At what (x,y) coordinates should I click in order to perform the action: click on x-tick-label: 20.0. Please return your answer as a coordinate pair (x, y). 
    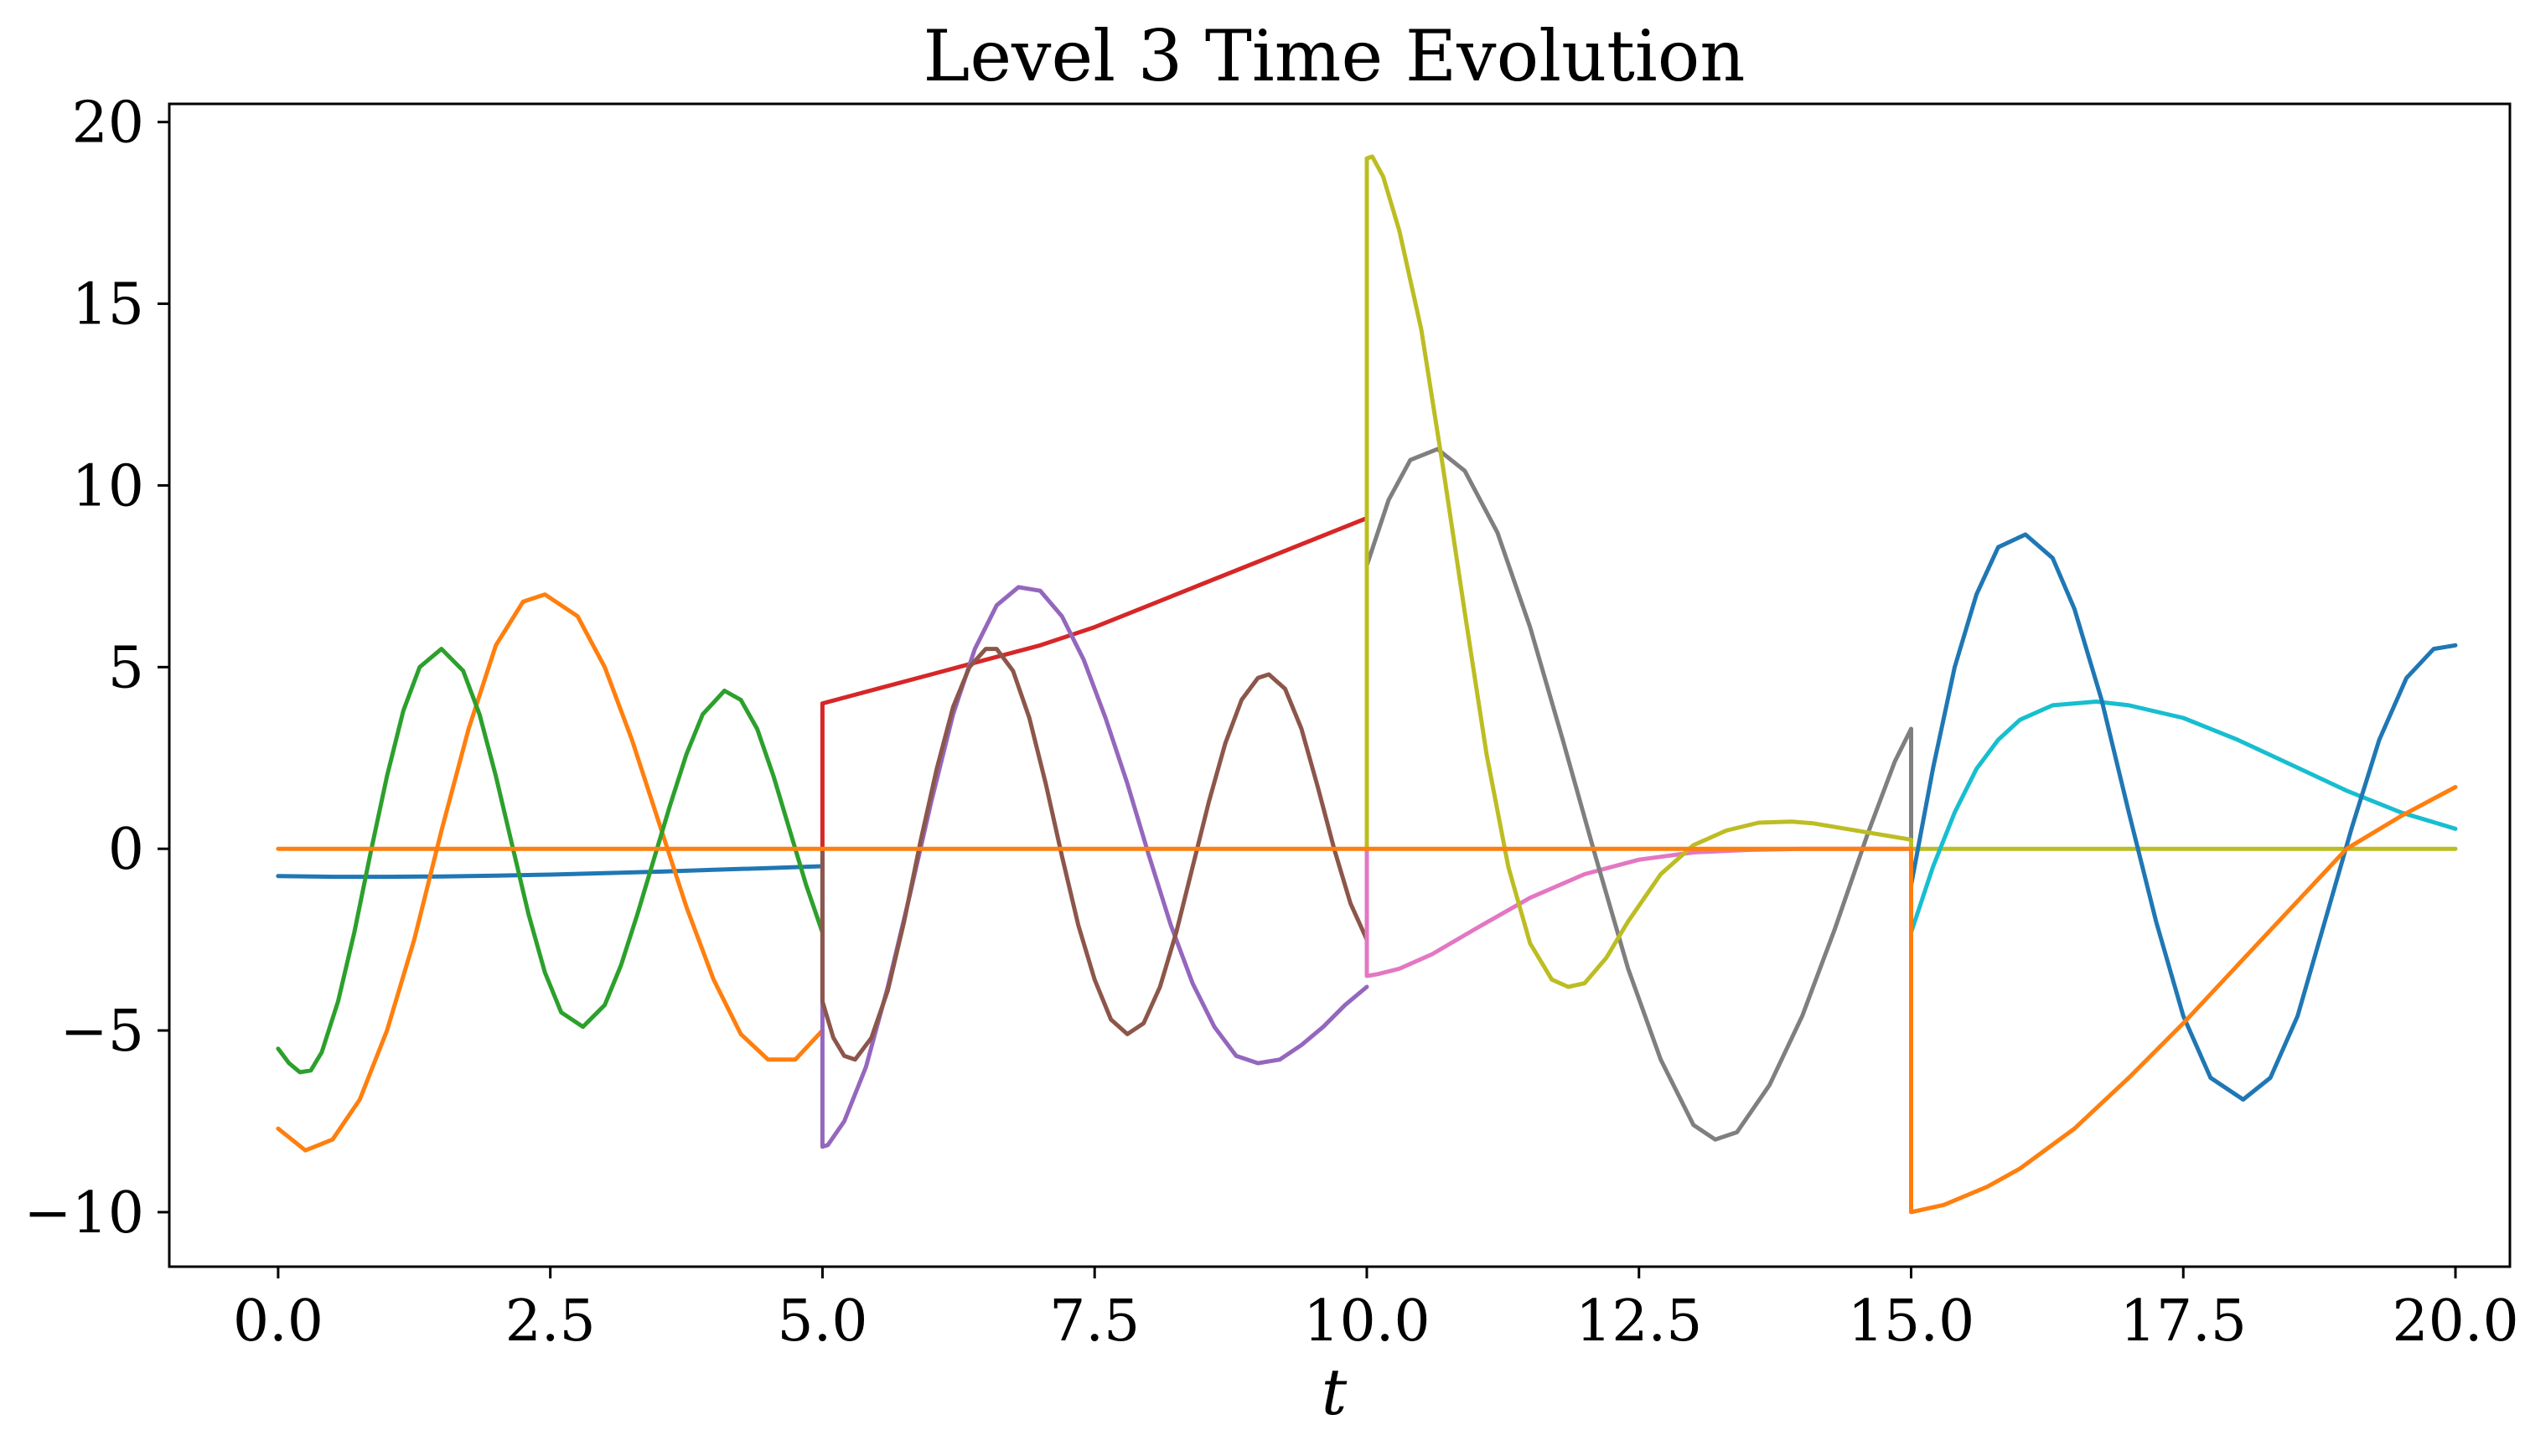
    Looking at the image, I should click on (2455, 1321).